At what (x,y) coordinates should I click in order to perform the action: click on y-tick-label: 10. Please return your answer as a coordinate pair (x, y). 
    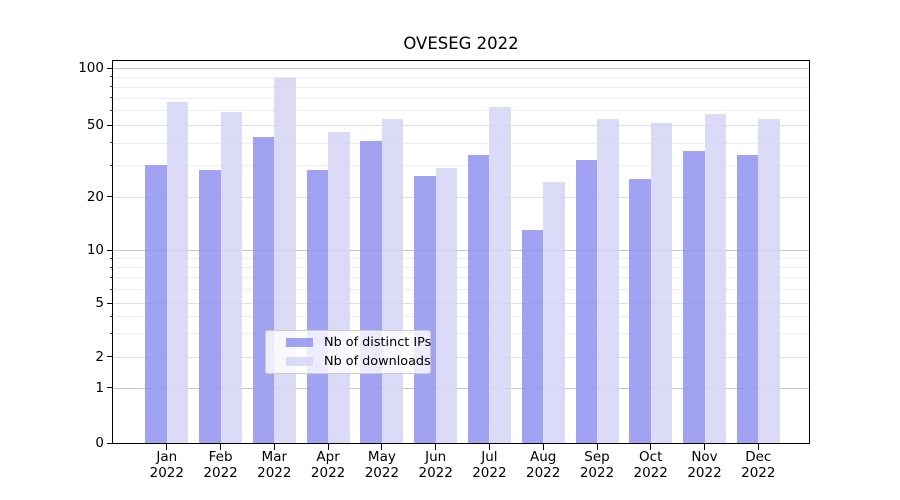
    Looking at the image, I should click on (95, 250).